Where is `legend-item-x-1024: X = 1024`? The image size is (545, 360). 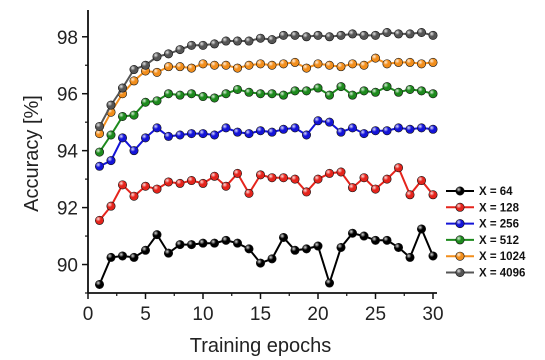
legend-item-x-1024: X = 1024 is located at coordinates (486, 257).